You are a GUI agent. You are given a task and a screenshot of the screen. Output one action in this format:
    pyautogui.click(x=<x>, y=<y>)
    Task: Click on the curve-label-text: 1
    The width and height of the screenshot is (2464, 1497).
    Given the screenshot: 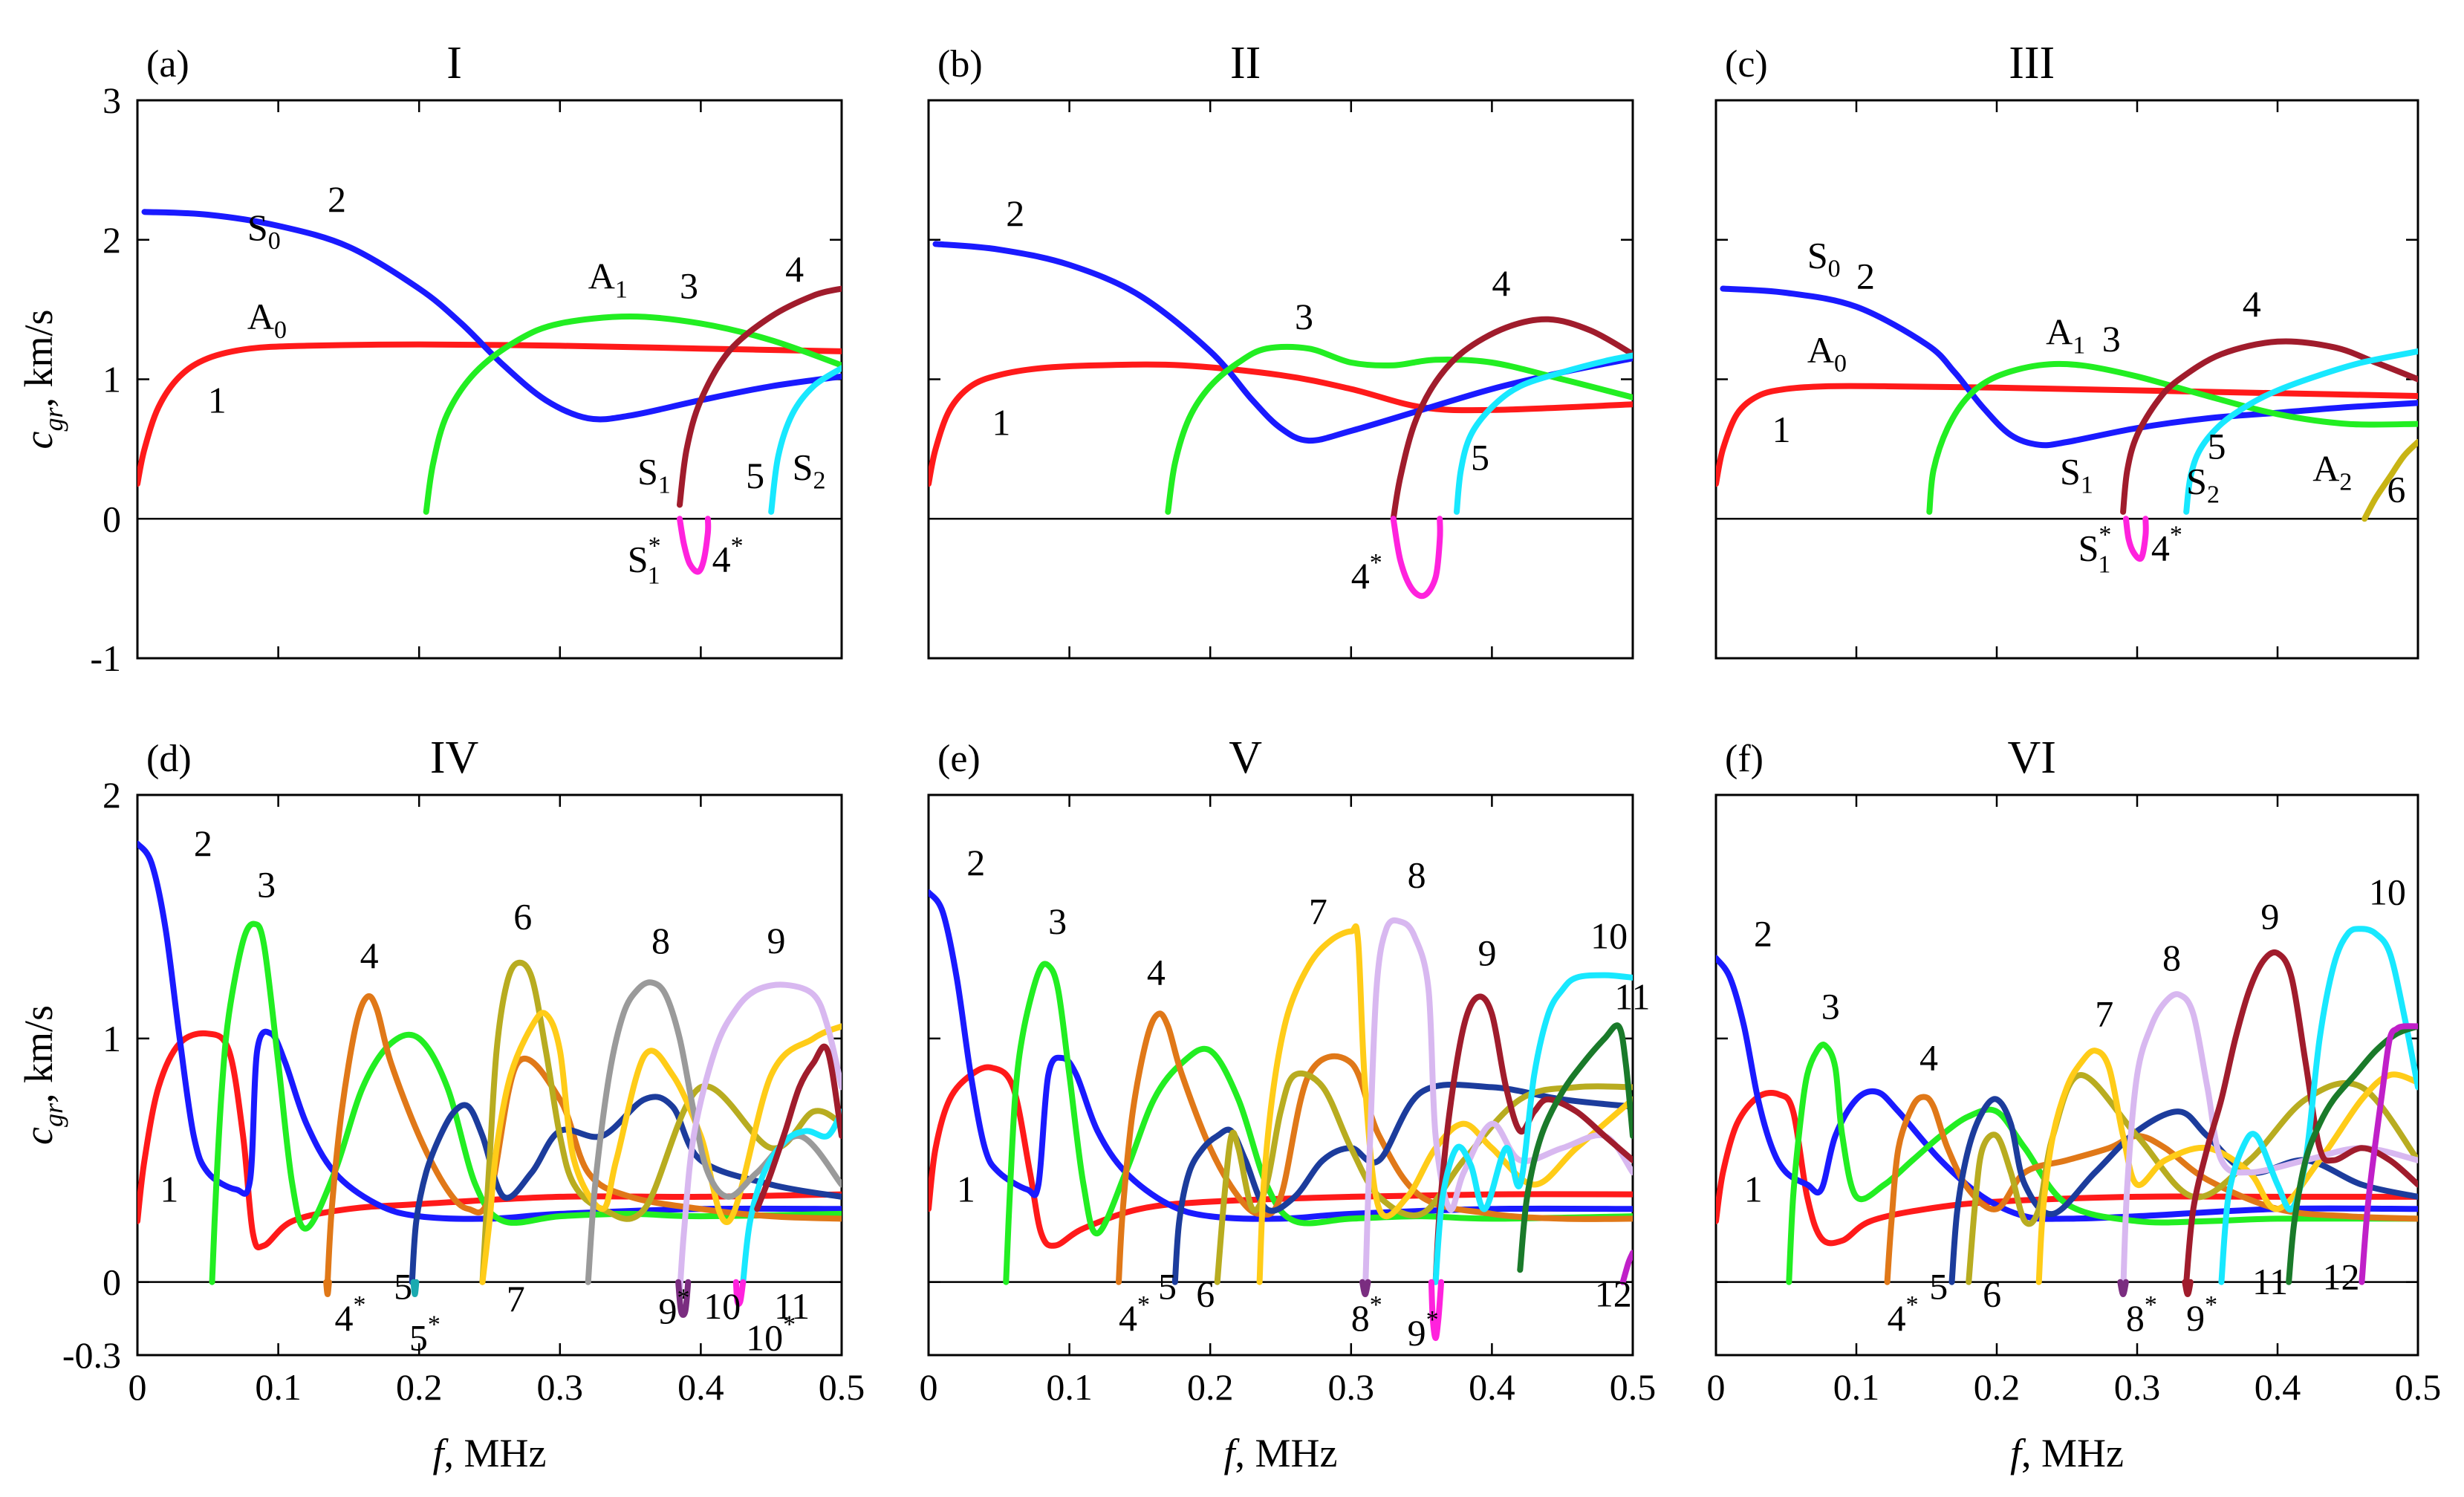 What is the action you would take?
    pyautogui.click(x=966, y=1188)
    